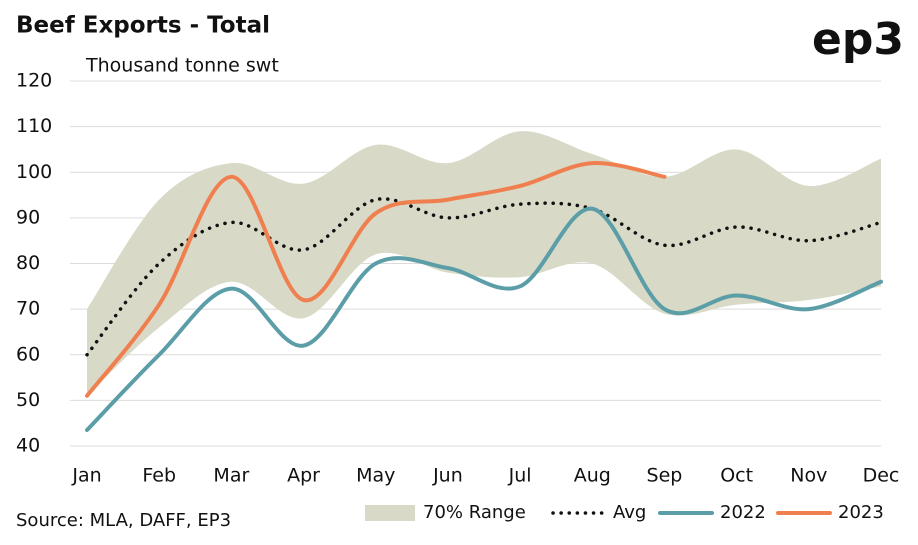 The image size is (918, 545). What do you see at coordinates (28, 217) in the screenshot?
I see `y-tick-label: 90` at bounding box center [28, 217].